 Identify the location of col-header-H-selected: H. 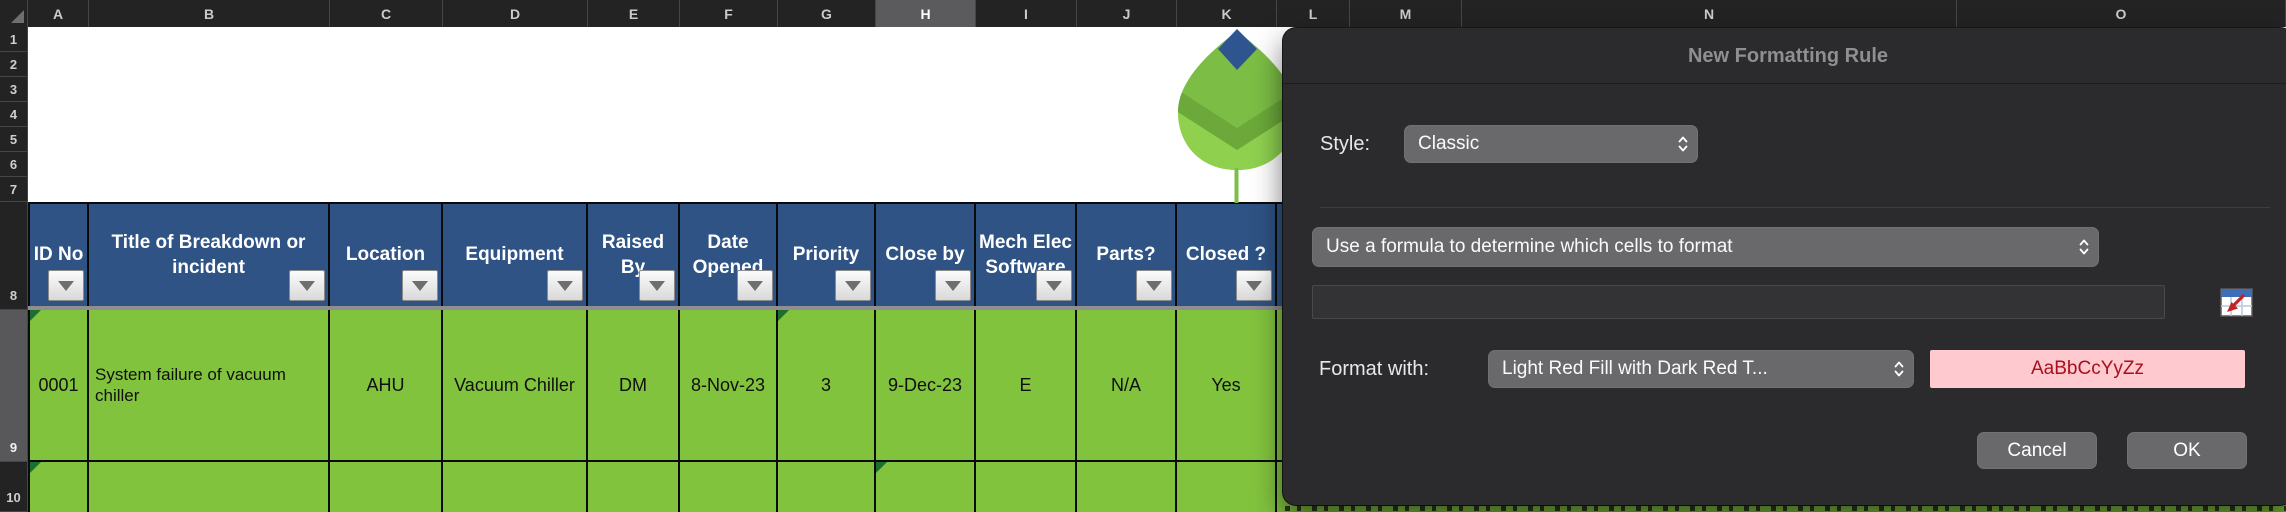
(926, 13).